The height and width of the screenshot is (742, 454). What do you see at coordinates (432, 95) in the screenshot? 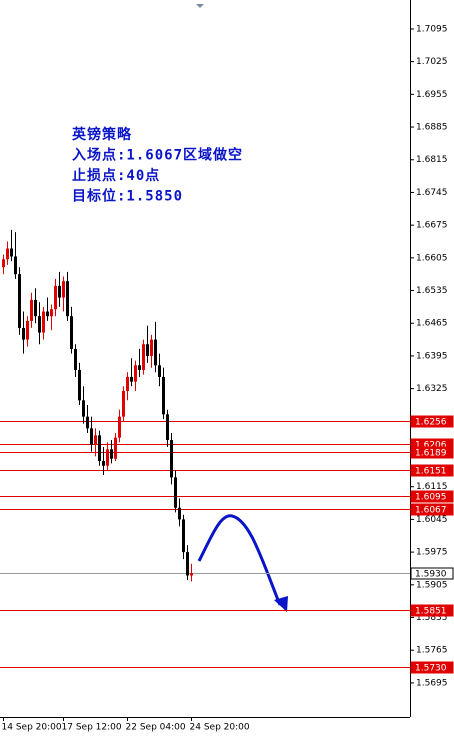
I see `y-tick-label: 1.6955` at bounding box center [432, 95].